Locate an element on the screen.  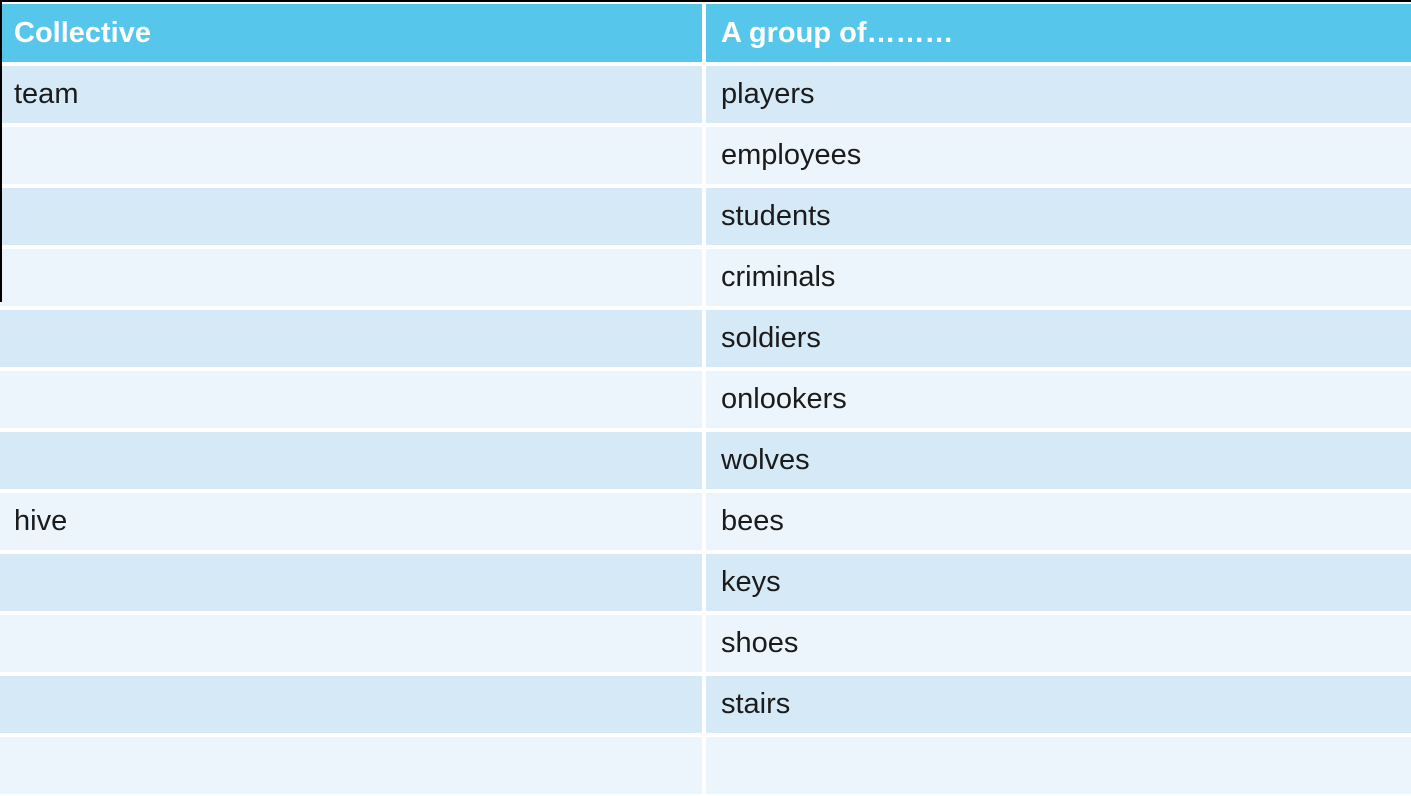
table-row: team players is located at coordinates (705, 94).